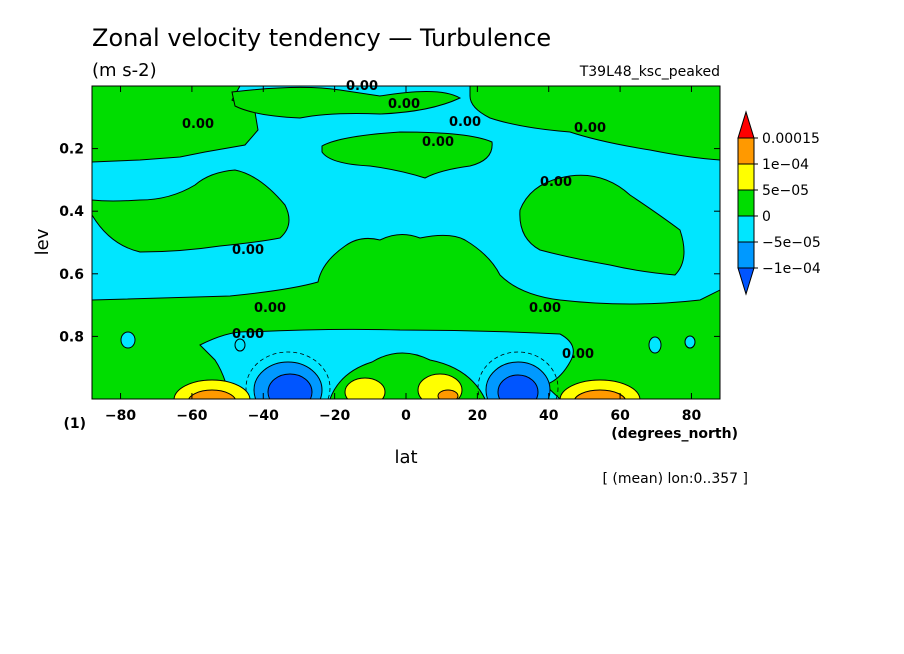  I want to click on averaging-footnote: [ (mean) lon:0..357 ], so click(675, 479).